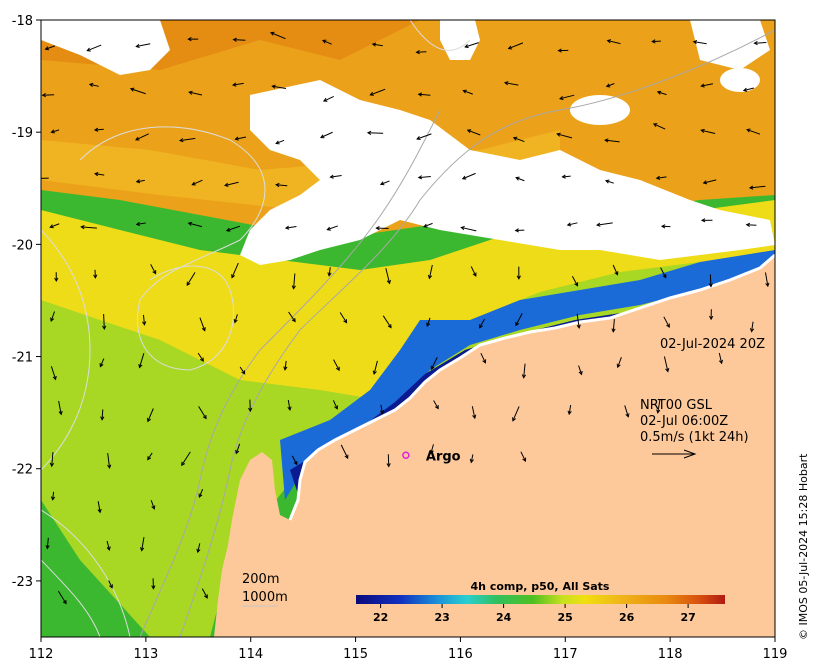 The image size is (819, 672). What do you see at coordinates (406, 455) in the screenshot?
I see `argo-marker-icon` at bounding box center [406, 455].